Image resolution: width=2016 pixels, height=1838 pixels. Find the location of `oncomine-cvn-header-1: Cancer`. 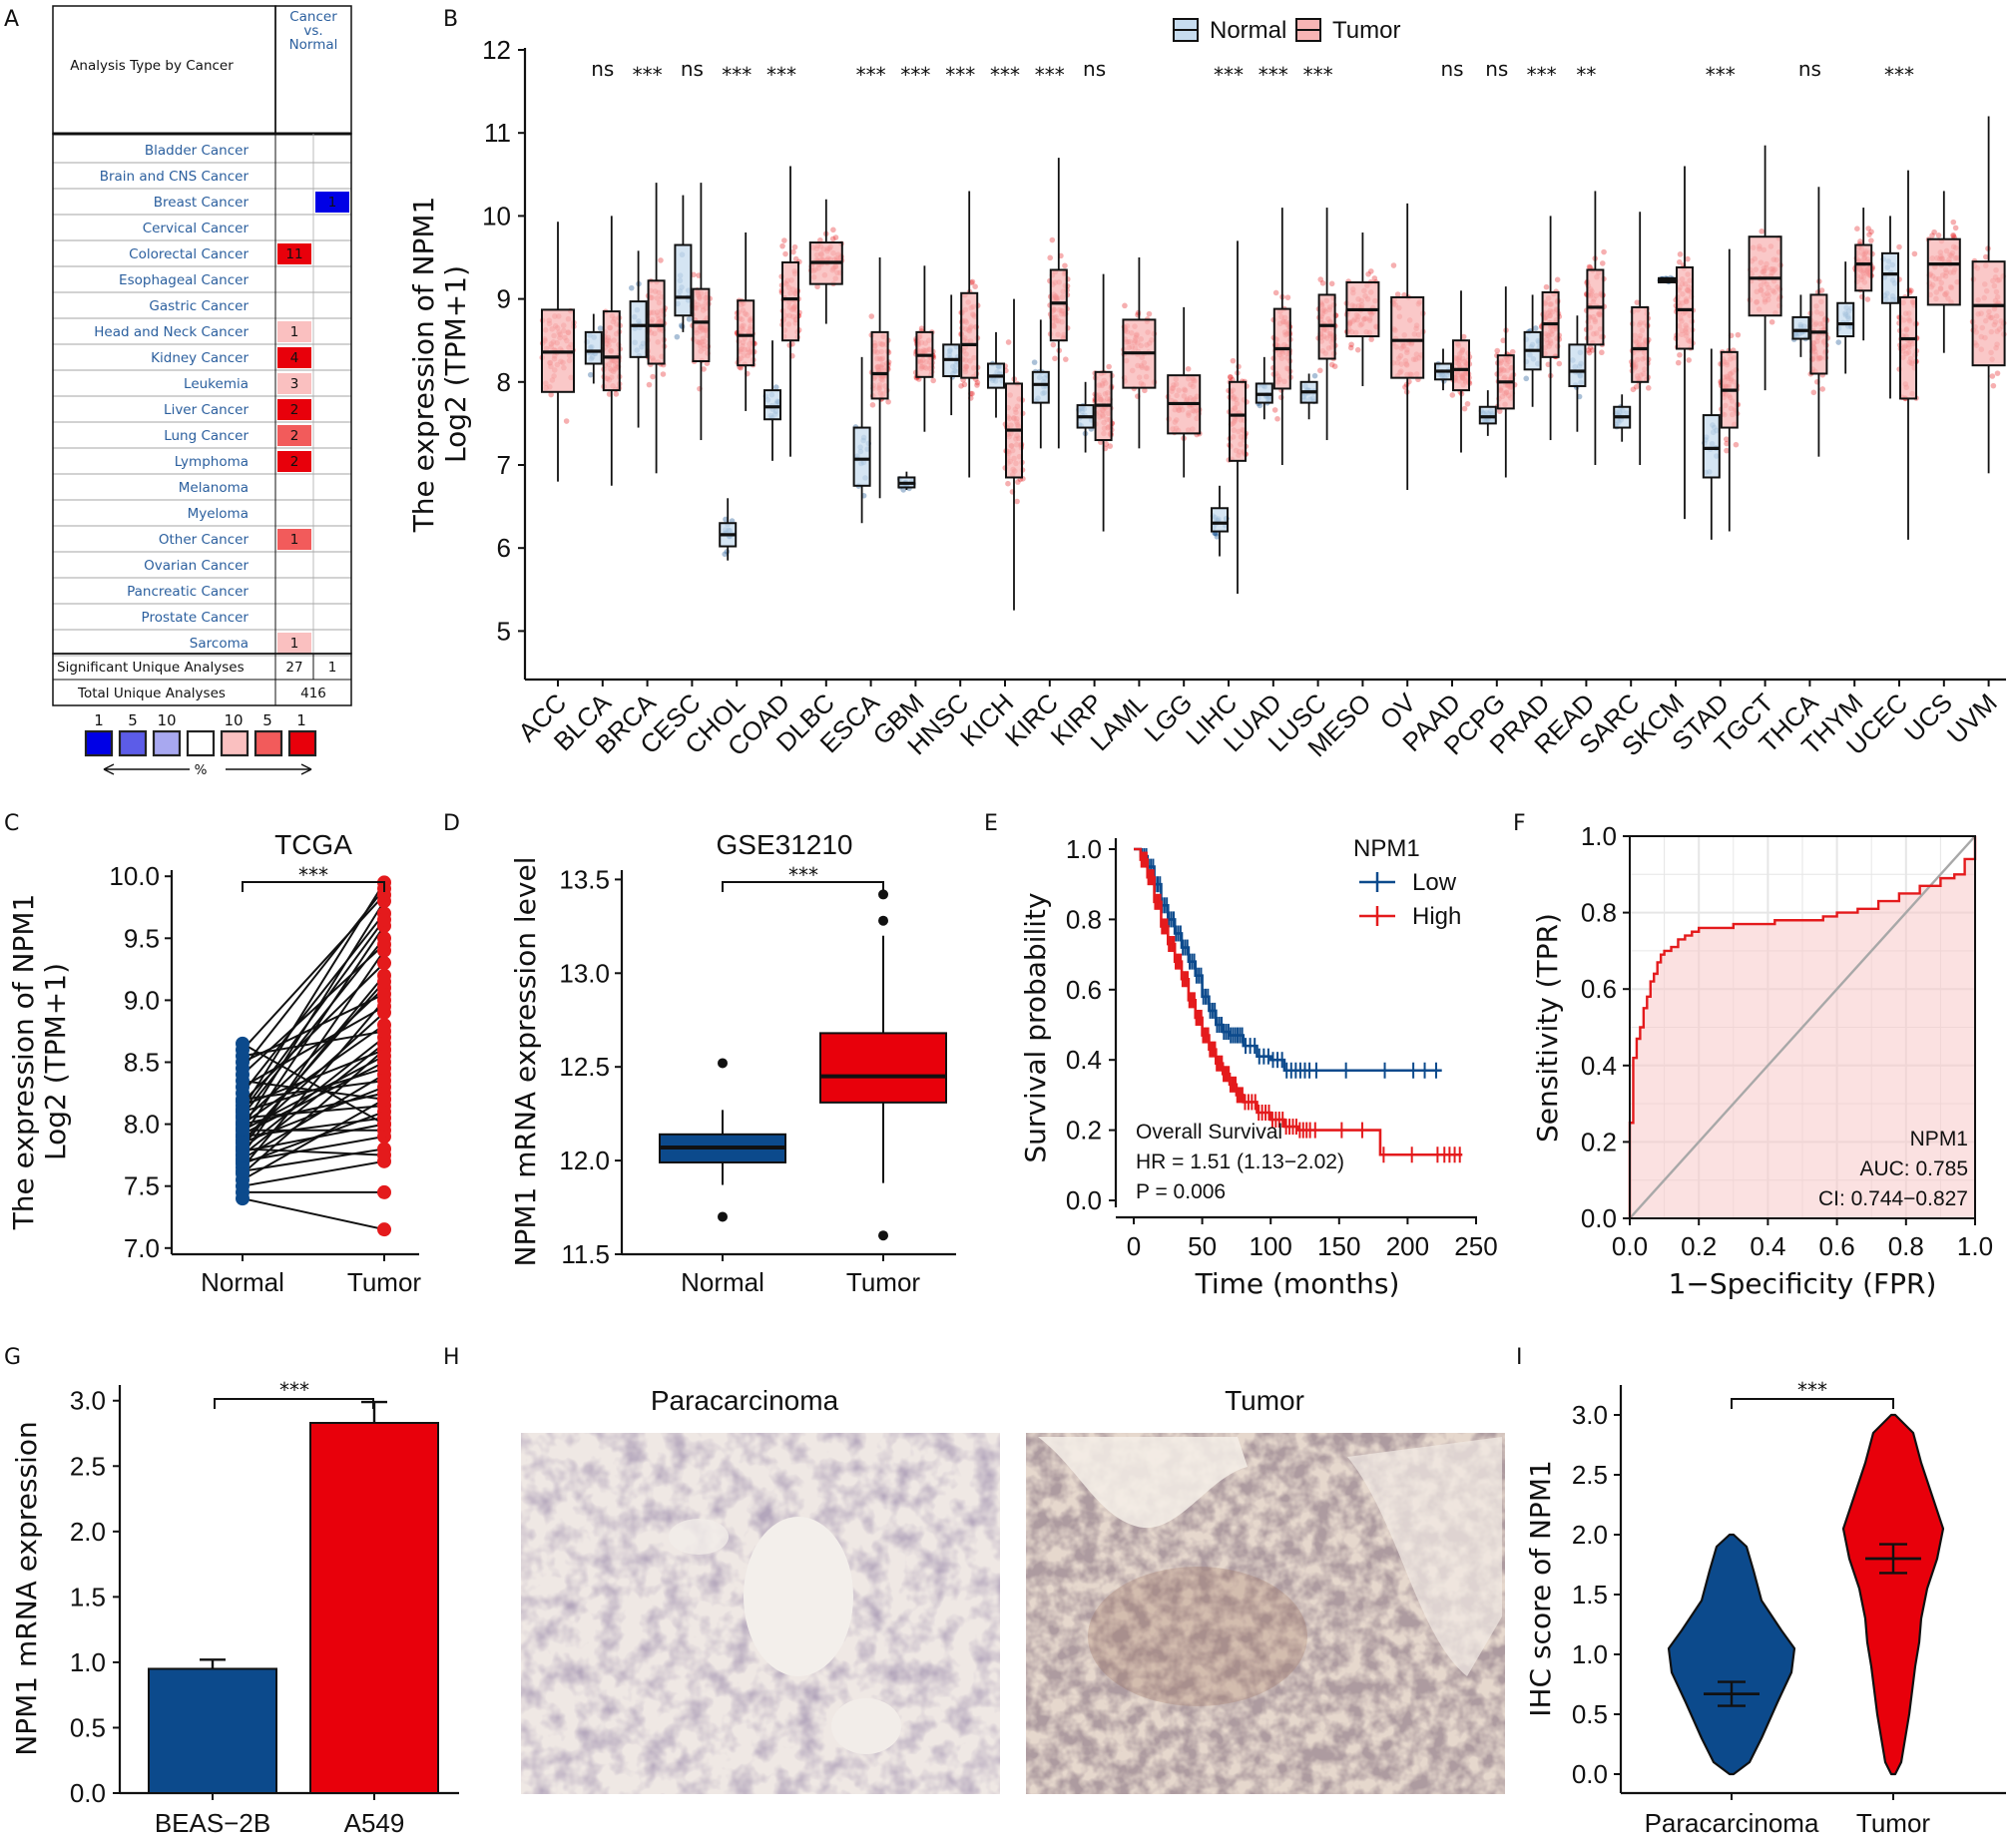

oncomine-cvn-header-1: Cancer is located at coordinates (313, 17).